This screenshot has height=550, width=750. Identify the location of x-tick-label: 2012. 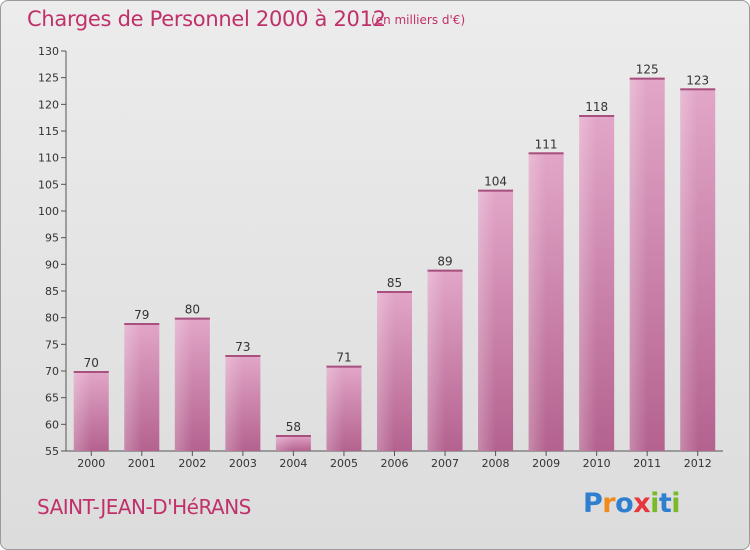
(698, 463).